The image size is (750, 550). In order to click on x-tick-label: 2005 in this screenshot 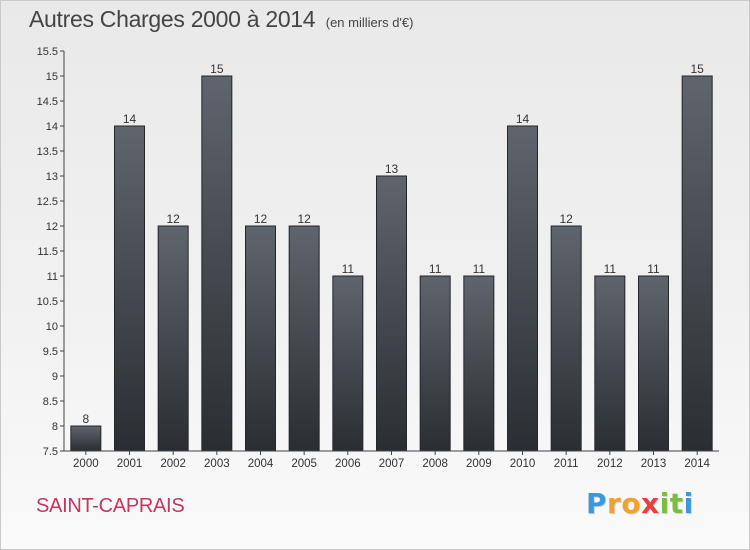, I will do `click(304, 464)`.